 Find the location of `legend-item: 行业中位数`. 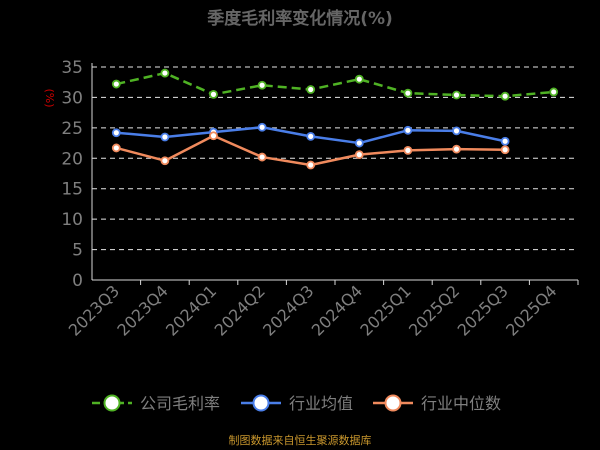

legend-item: 行业中位数 is located at coordinates (437, 403).